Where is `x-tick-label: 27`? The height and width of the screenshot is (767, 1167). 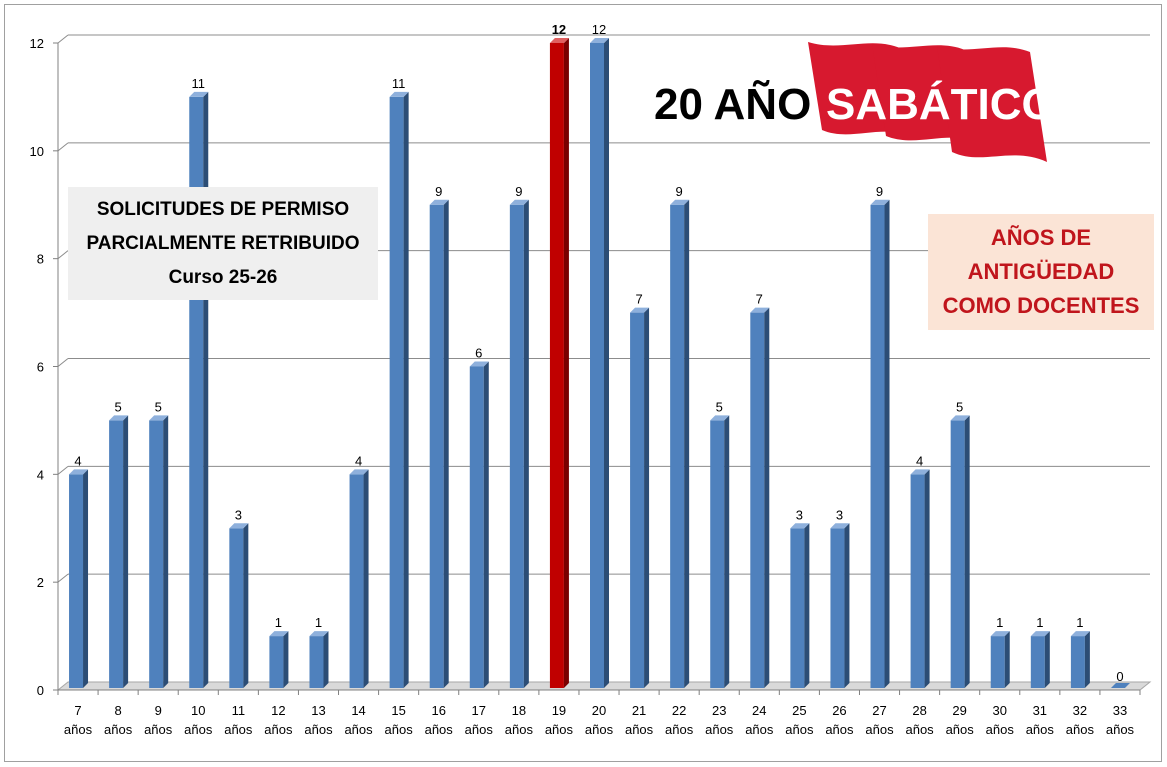
x-tick-label: 27 is located at coordinates (879, 710).